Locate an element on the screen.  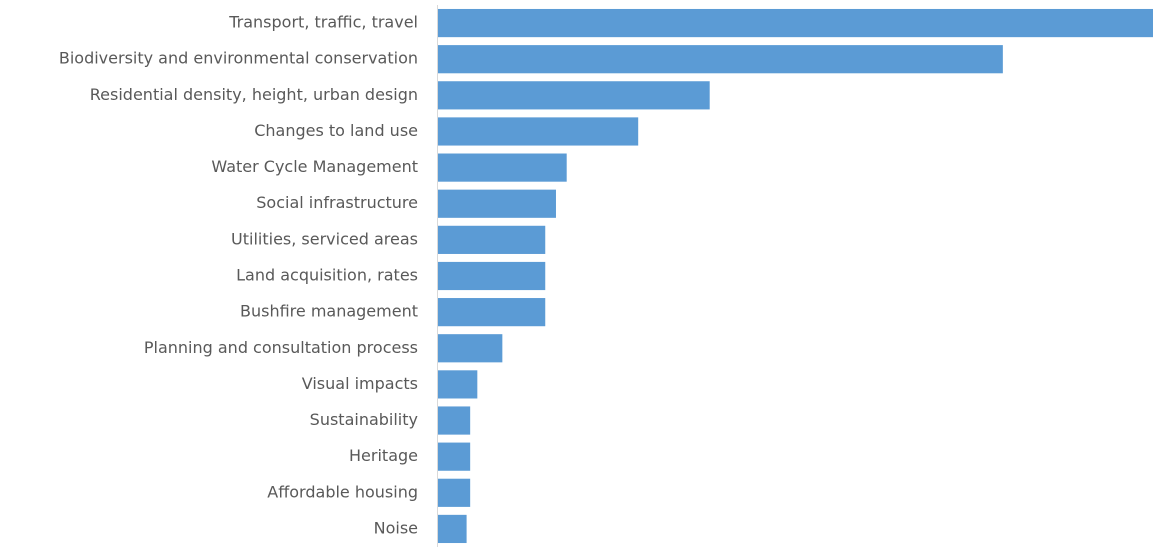
category-label-6: Utilities, serviced areas is located at coordinates (324, 238).